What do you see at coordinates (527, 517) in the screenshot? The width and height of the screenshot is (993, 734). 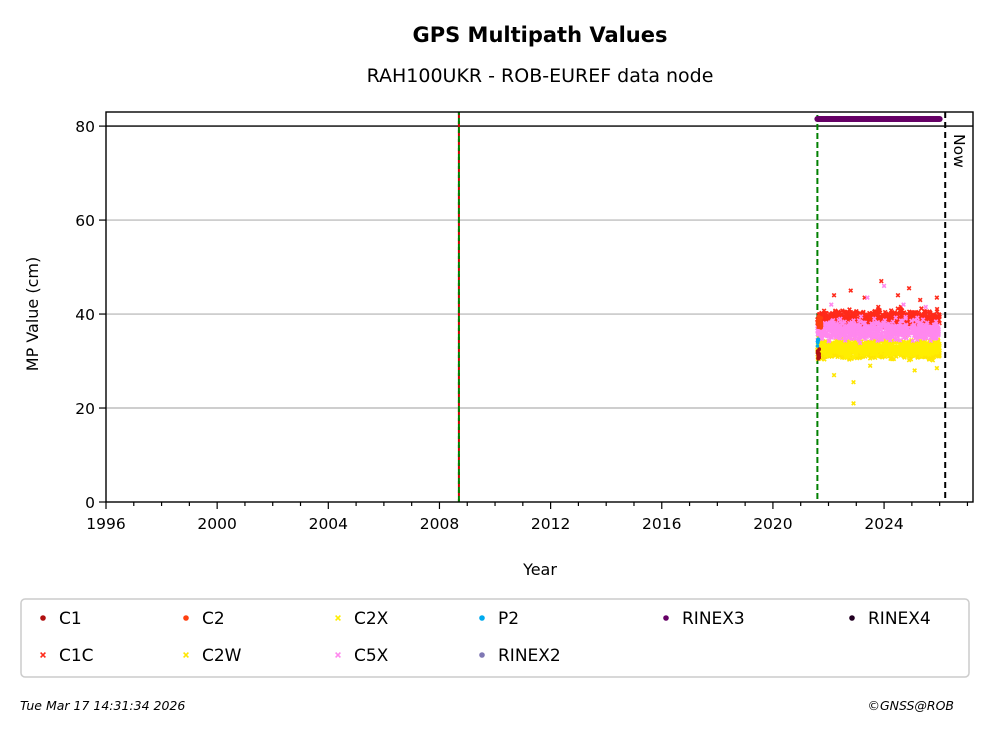 I see `x-axis-ticks: 1996 2000 2004 2008 2012 2016 2020 2024` at bounding box center [527, 517].